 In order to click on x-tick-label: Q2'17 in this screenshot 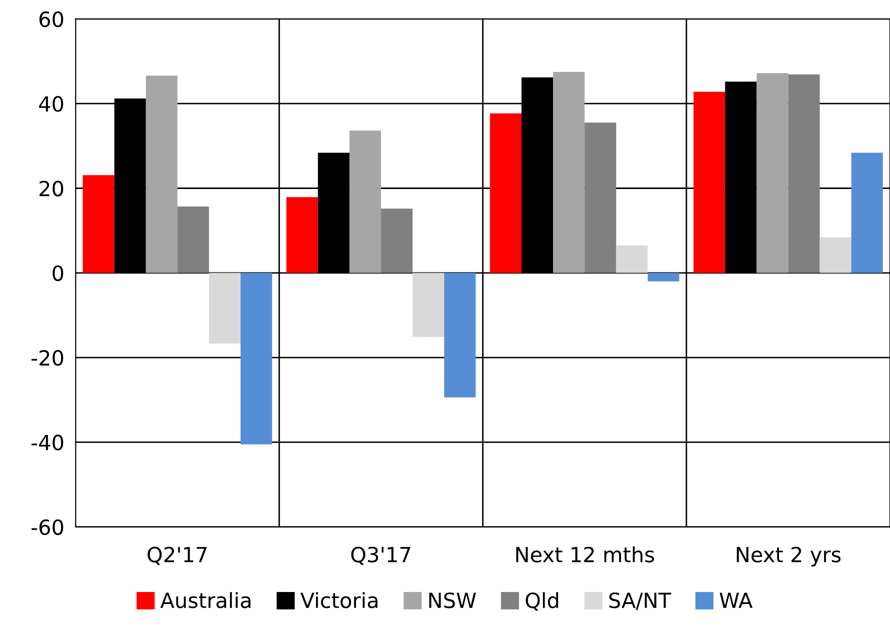, I will do `click(177, 555)`.